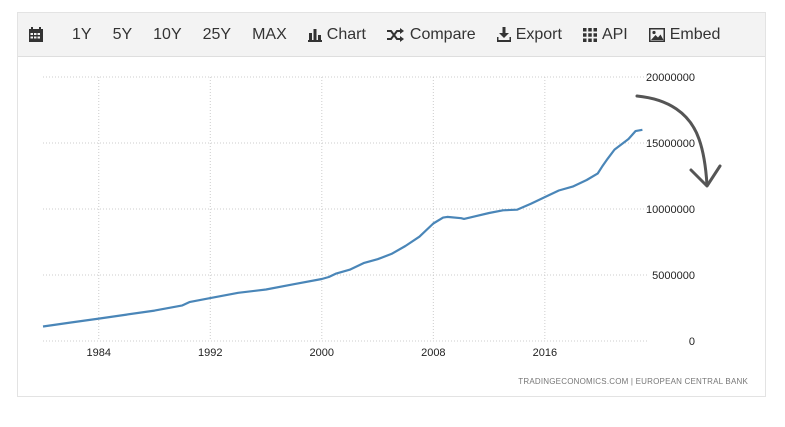  I want to click on y-tick-label: 0, so click(692, 342).